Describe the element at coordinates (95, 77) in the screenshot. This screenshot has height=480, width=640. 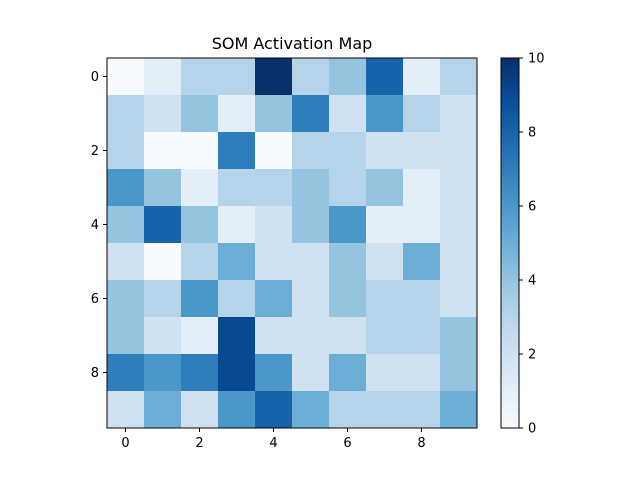
I see `y-tick-label: 0` at that location.